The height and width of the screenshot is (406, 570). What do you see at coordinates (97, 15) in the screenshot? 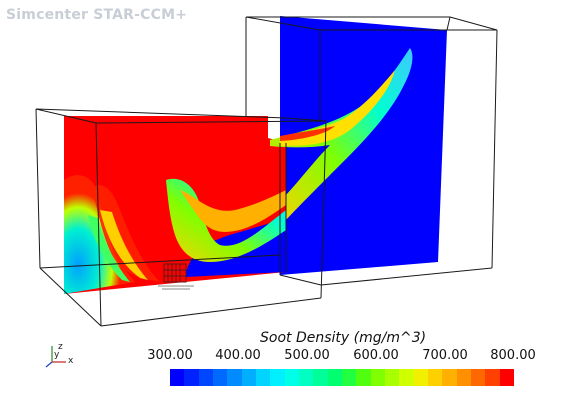
I see `app-watermark: Simcenter STAR-CCM+` at bounding box center [97, 15].